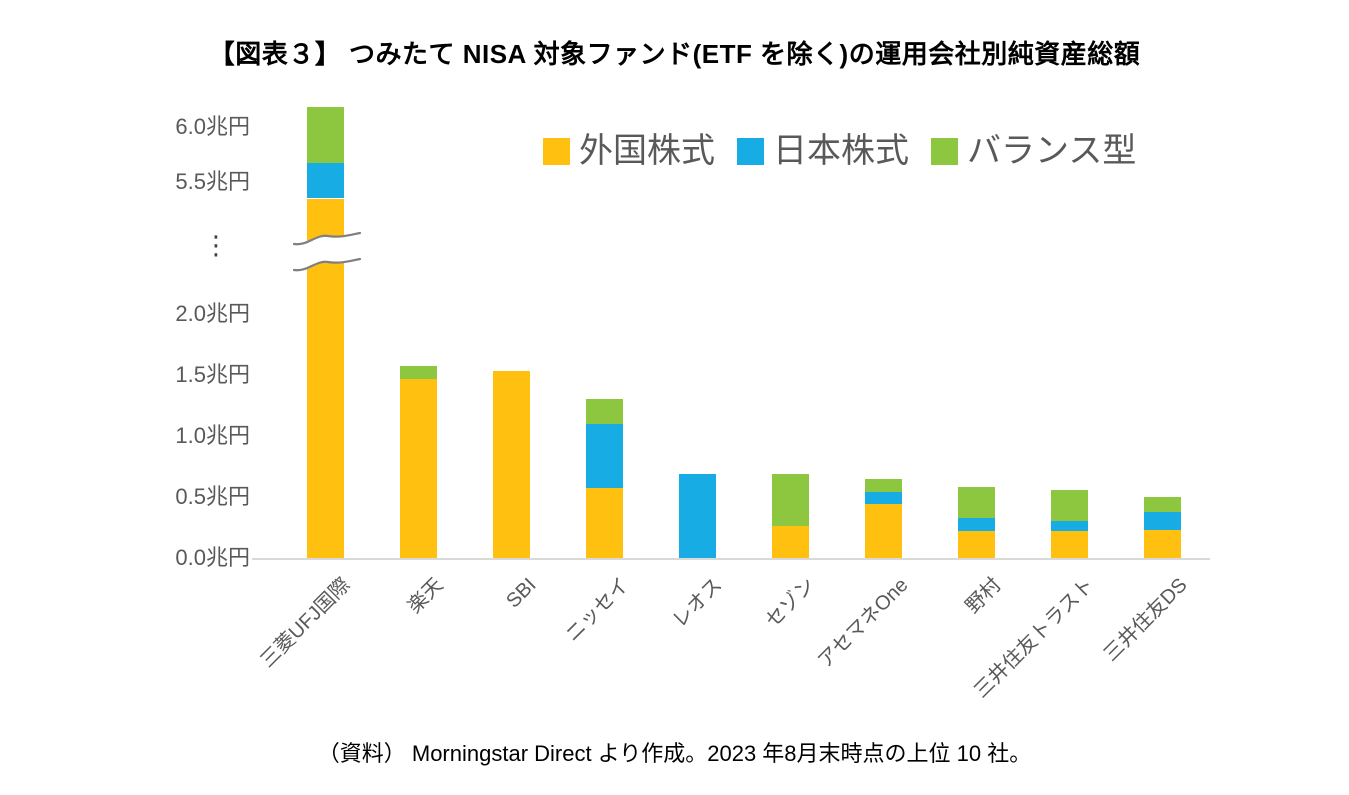 This screenshot has width=1349, height=795. Describe the element at coordinates (212, 313) in the screenshot. I see `y-axis-tick-label: 2.0兆円` at that location.